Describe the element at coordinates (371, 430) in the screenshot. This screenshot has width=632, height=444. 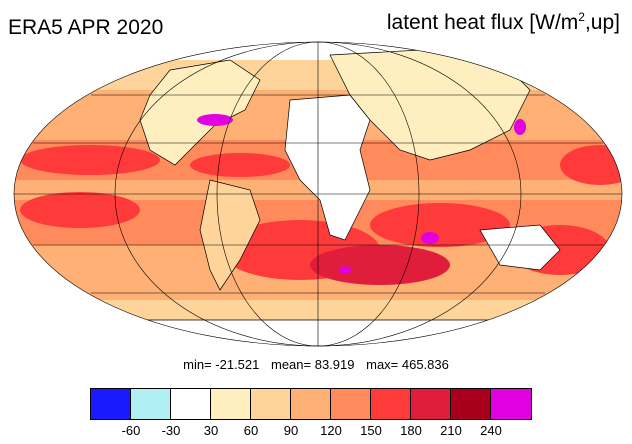
I see `colorbar-label: 150` at that location.